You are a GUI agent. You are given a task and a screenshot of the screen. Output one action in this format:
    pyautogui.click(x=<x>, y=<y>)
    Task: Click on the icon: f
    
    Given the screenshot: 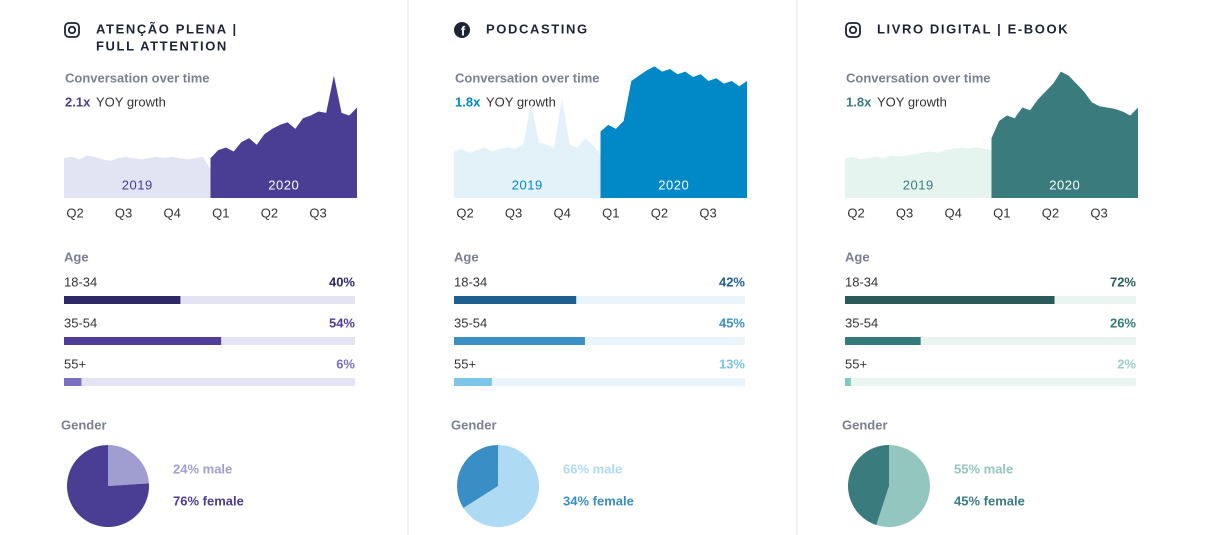 What is the action you would take?
    pyautogui.click(x=462, y=30)
    